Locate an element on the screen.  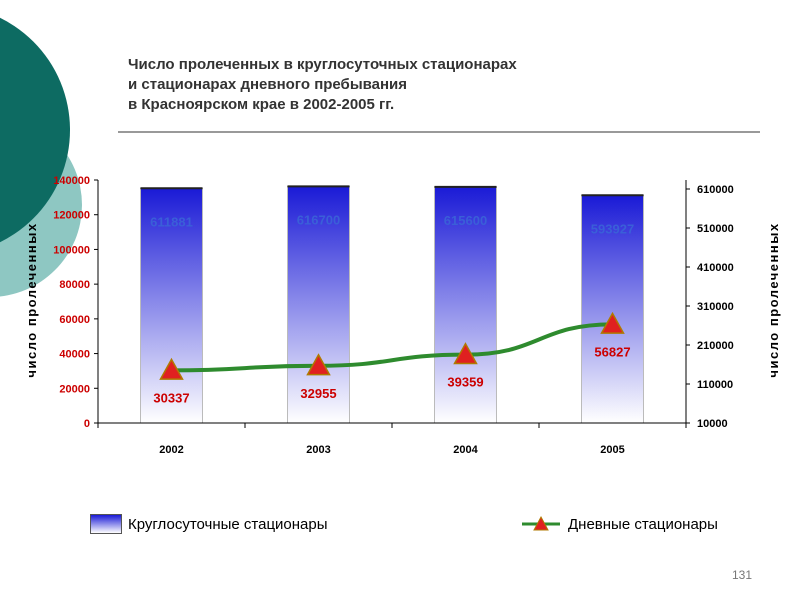
left-tick-label-140000: 140000 is located at coordinates (71, 181).